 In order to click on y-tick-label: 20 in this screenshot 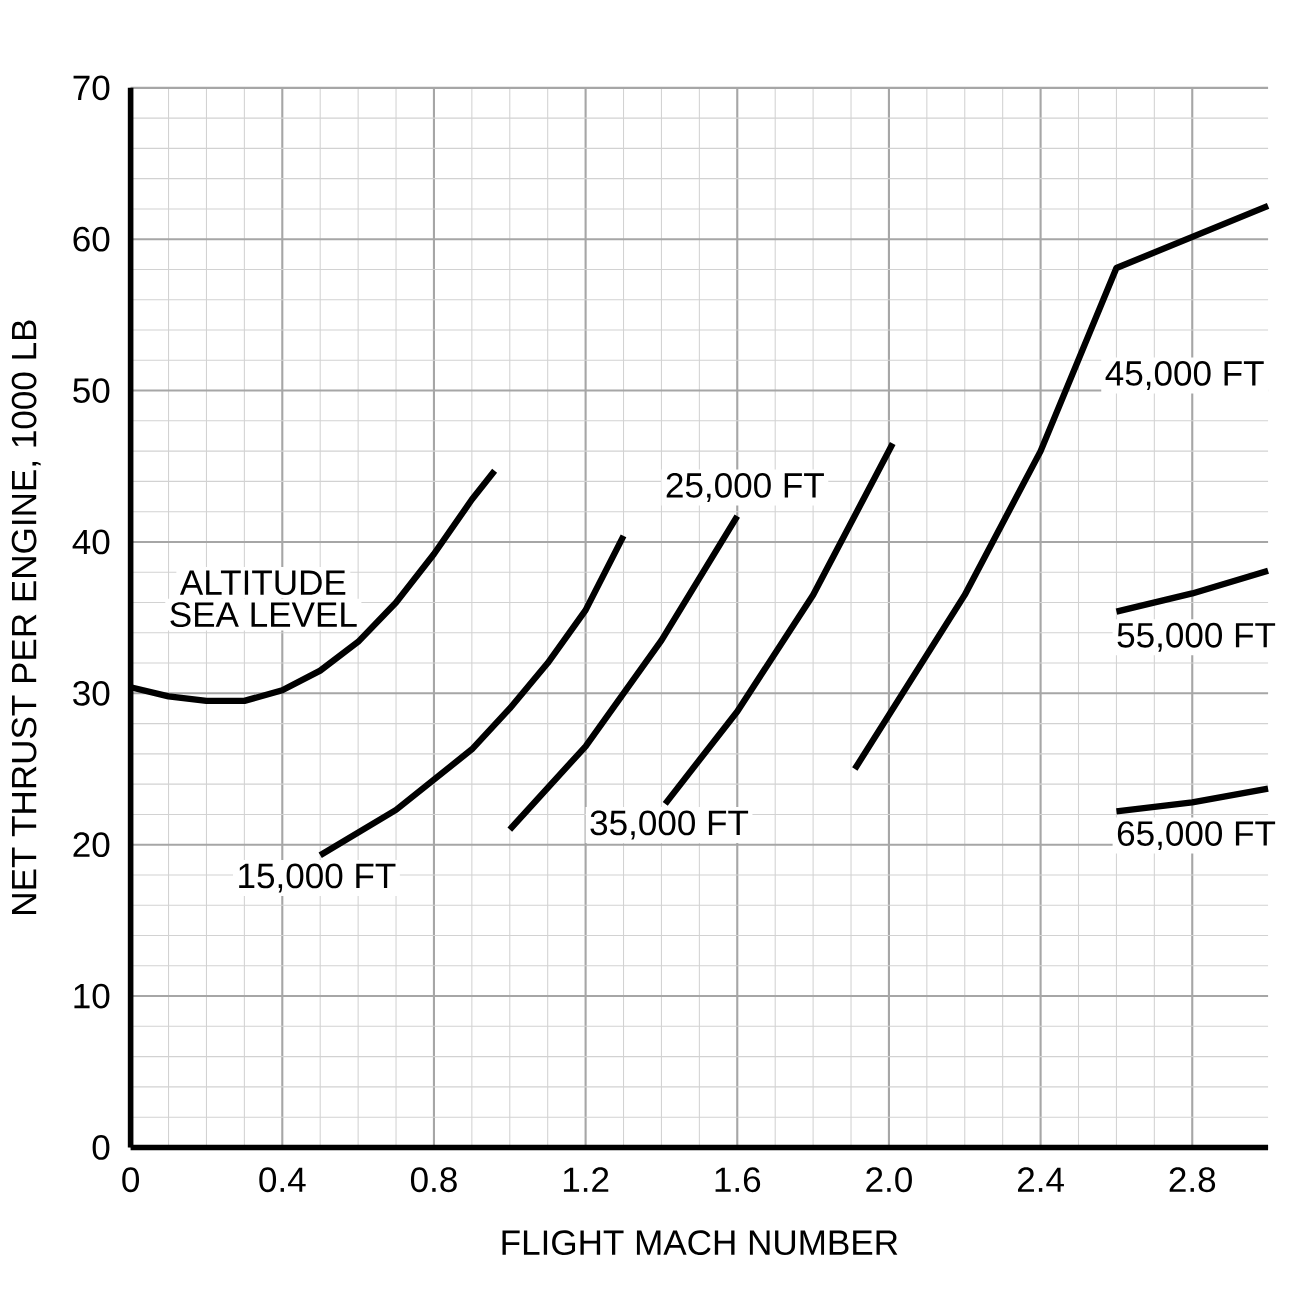, I will do `click(91, 845)`.